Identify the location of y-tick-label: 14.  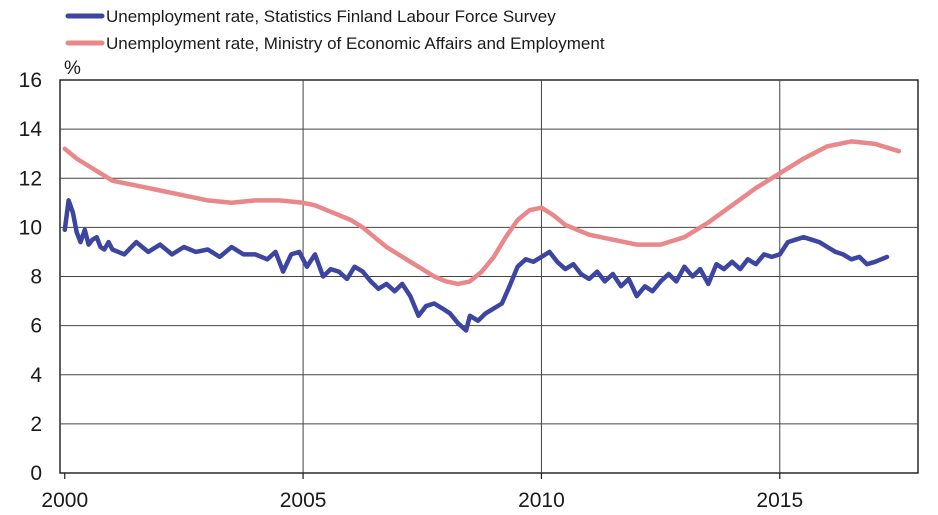
(31, 129).